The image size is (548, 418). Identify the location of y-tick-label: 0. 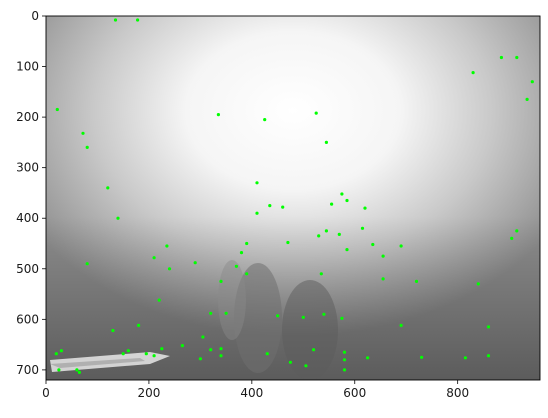
(35, 16).